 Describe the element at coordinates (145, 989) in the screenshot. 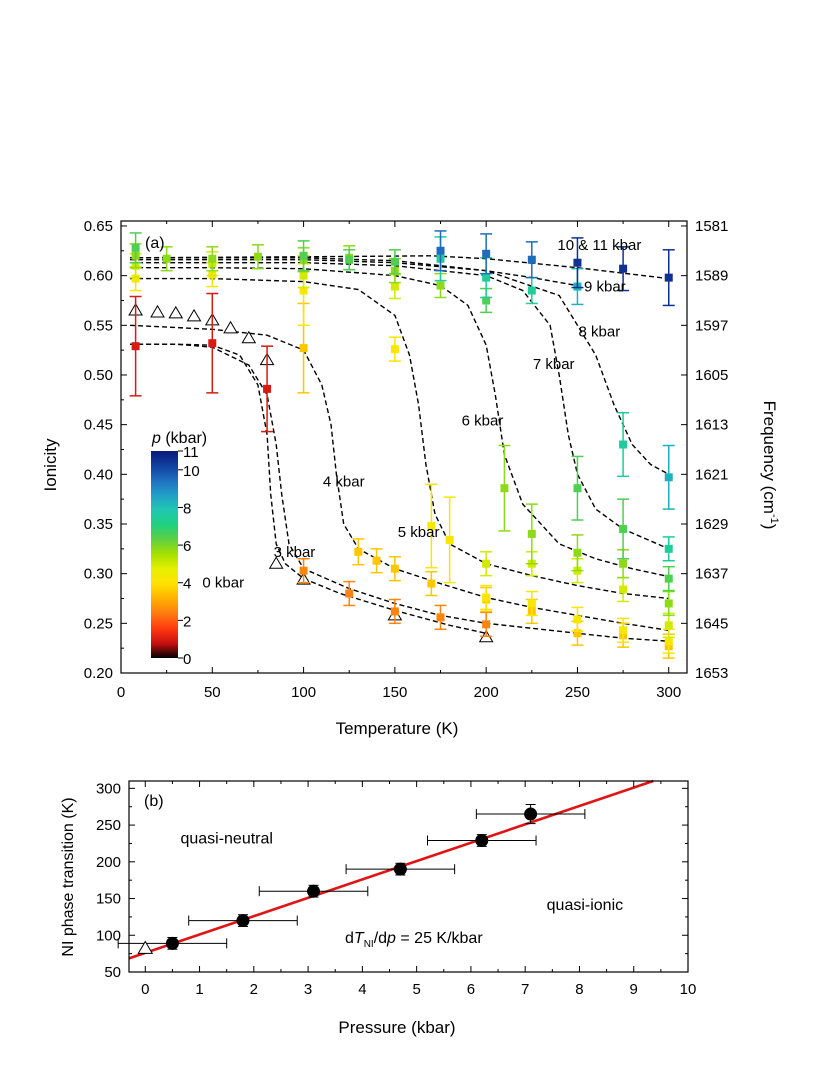

I see `x-tick-label-b: 0` at that location.